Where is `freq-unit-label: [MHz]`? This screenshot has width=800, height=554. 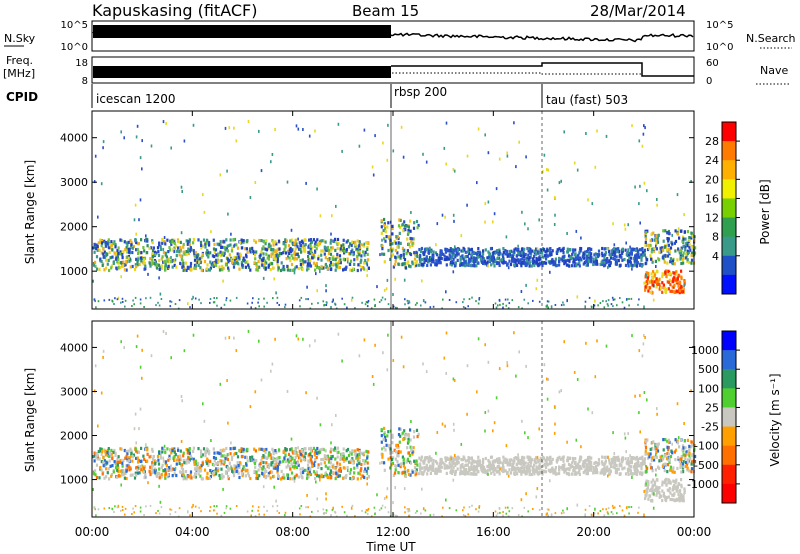
freq-unit-label: [MHz] is located at coordinates (19, 73).